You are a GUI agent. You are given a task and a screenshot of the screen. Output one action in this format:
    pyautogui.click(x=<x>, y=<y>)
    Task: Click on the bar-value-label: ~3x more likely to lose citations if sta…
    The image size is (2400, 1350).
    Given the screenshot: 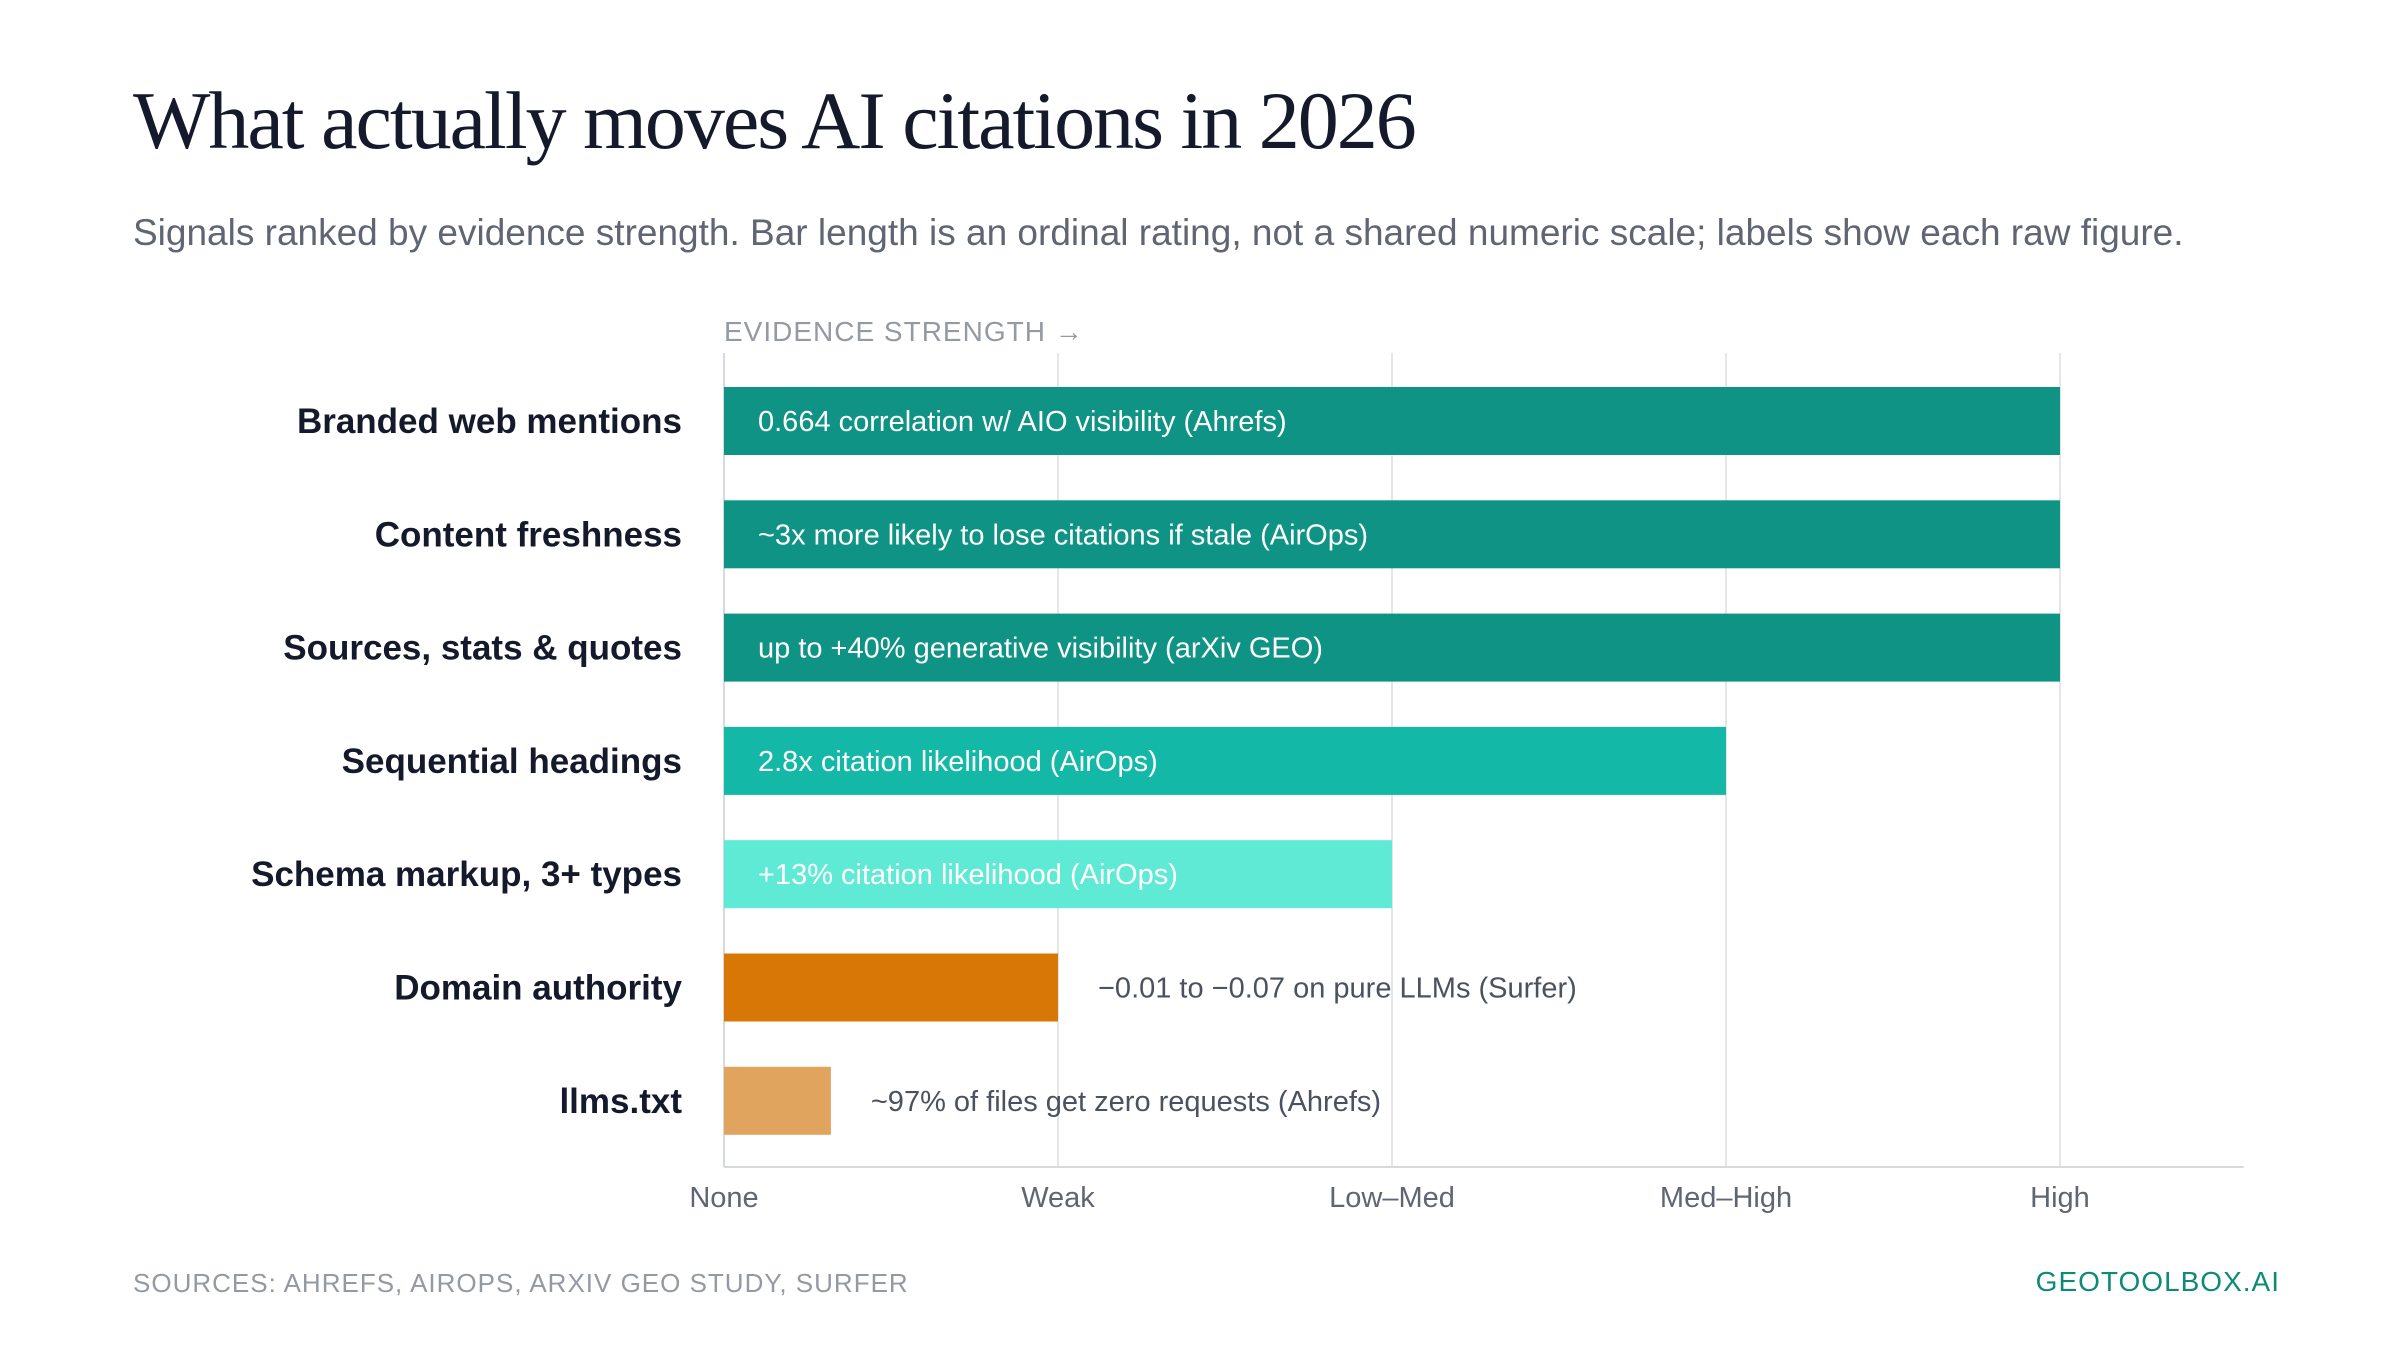 What is the action you would take?
    pyautogui.click(x=1063, y=535)
    